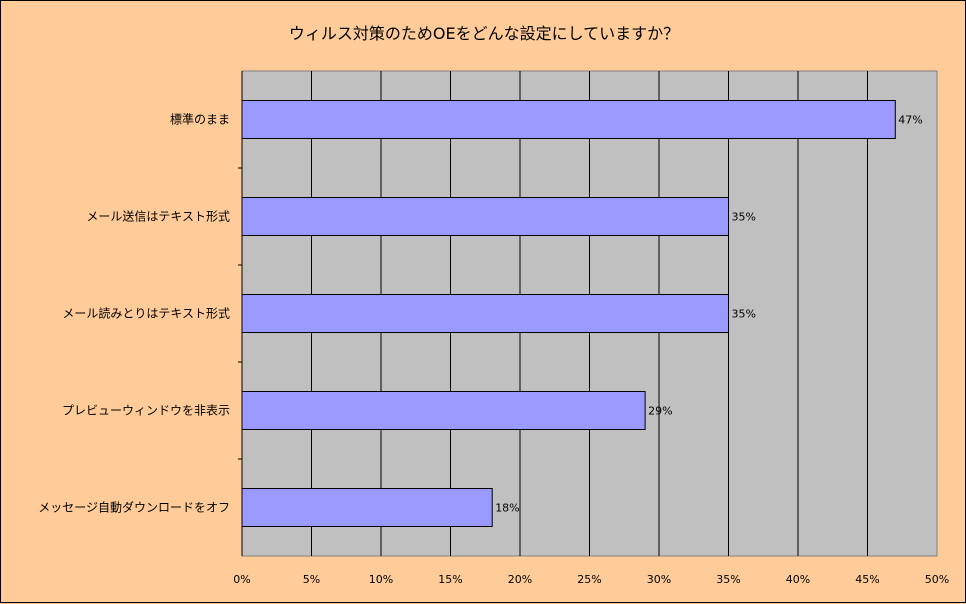 Image resolution: width=966 pixels, height=604 pixels. What do you see at coordinates (798, 579) in the screenshot?
I see `x-tick-label: 40%` at bounding box center [798, 579].